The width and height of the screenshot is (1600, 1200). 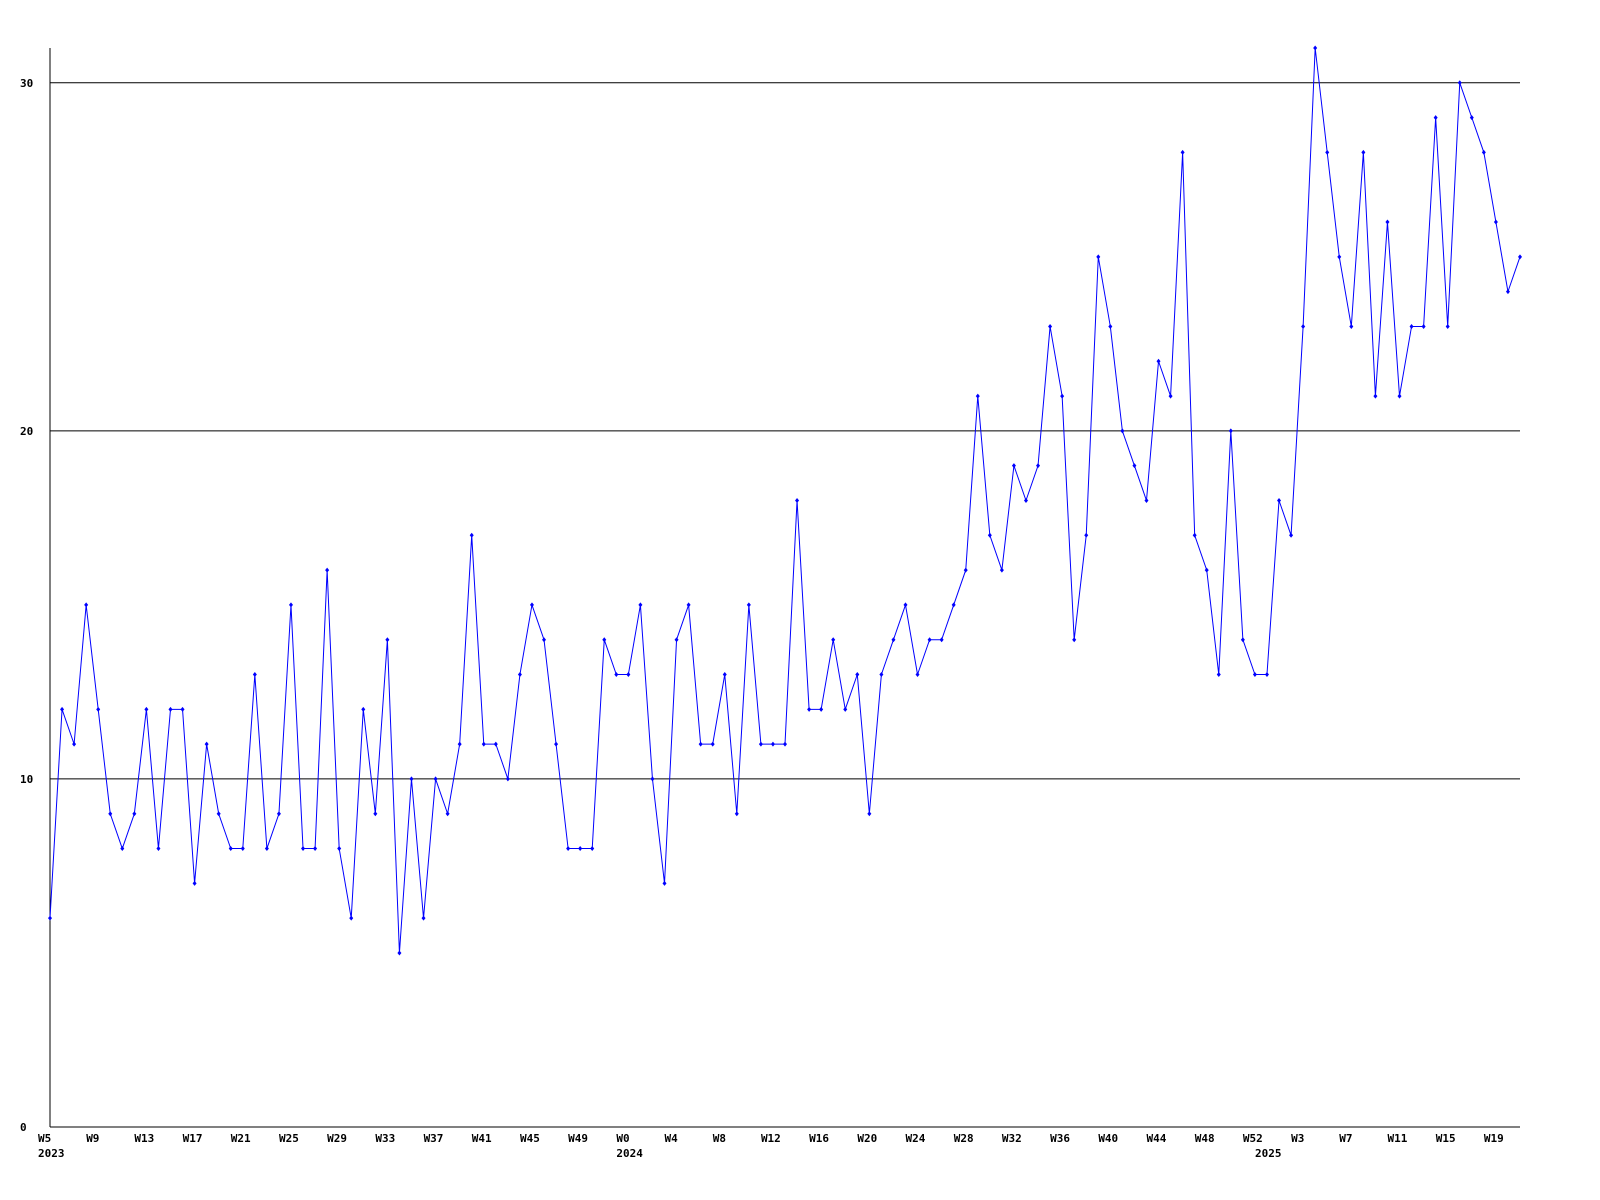 I want to click on y-tick-label: 10, so click(x=26, y=779).